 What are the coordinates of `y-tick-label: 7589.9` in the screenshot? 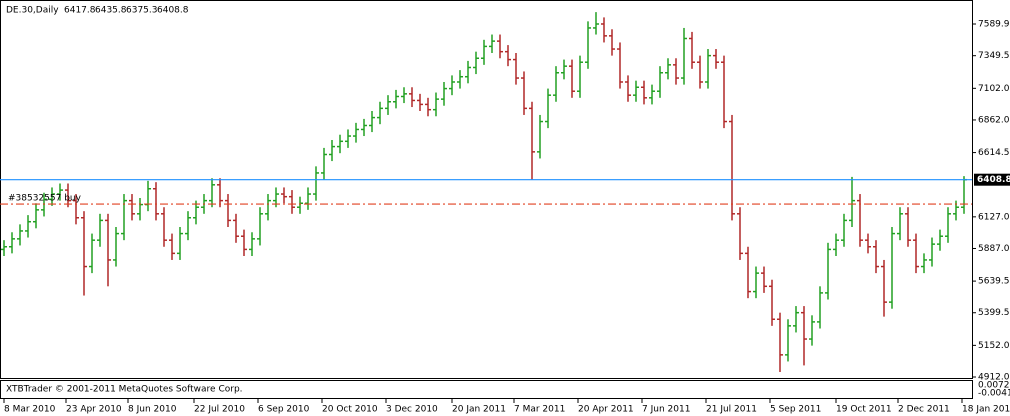 It's located at (994, 25).